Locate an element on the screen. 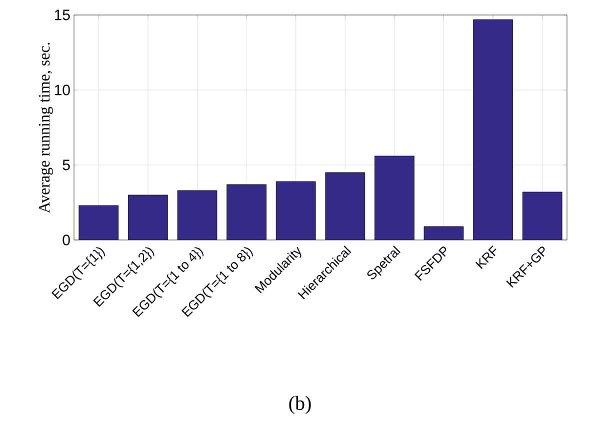 This screenshot has width=591, height=433. text: (b) is located at coordinates (300, 405).